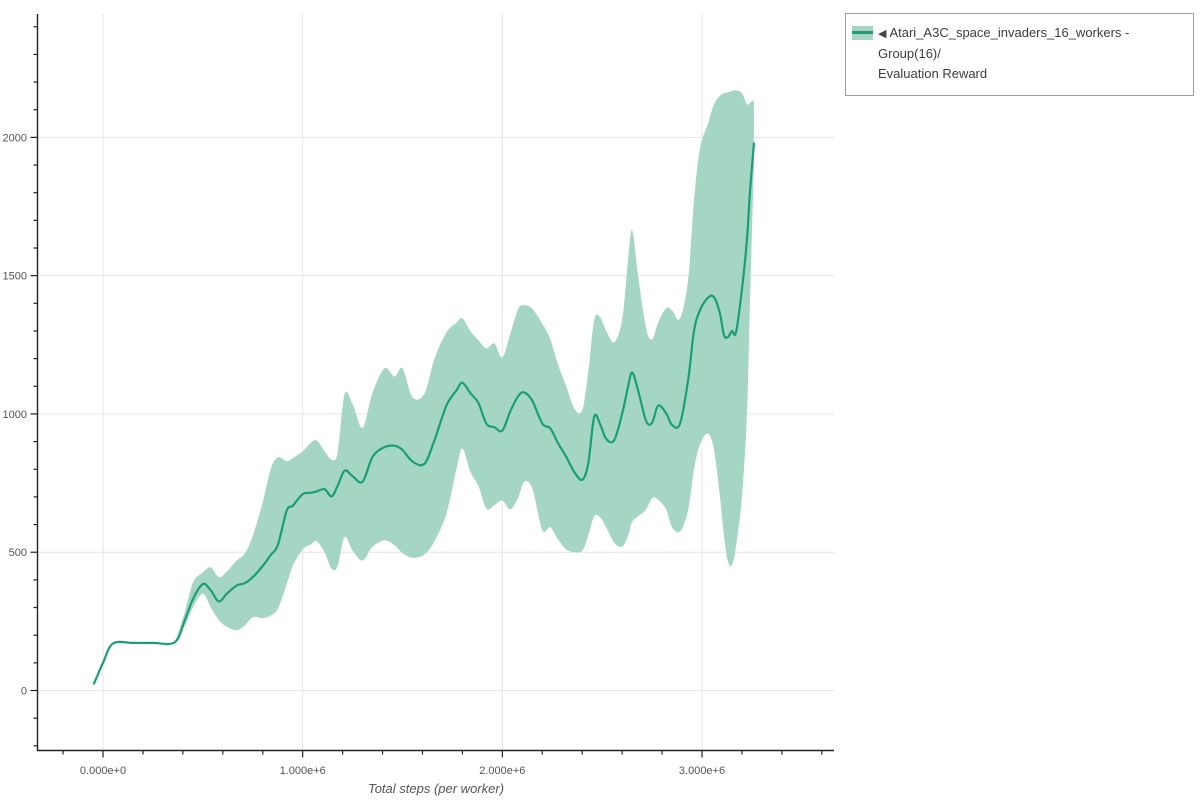  What do you see at coordinates (933, 73) in the screenshot?
I see `legend-metric-name: Evaluation Reward` at bounding box center [933, 73].